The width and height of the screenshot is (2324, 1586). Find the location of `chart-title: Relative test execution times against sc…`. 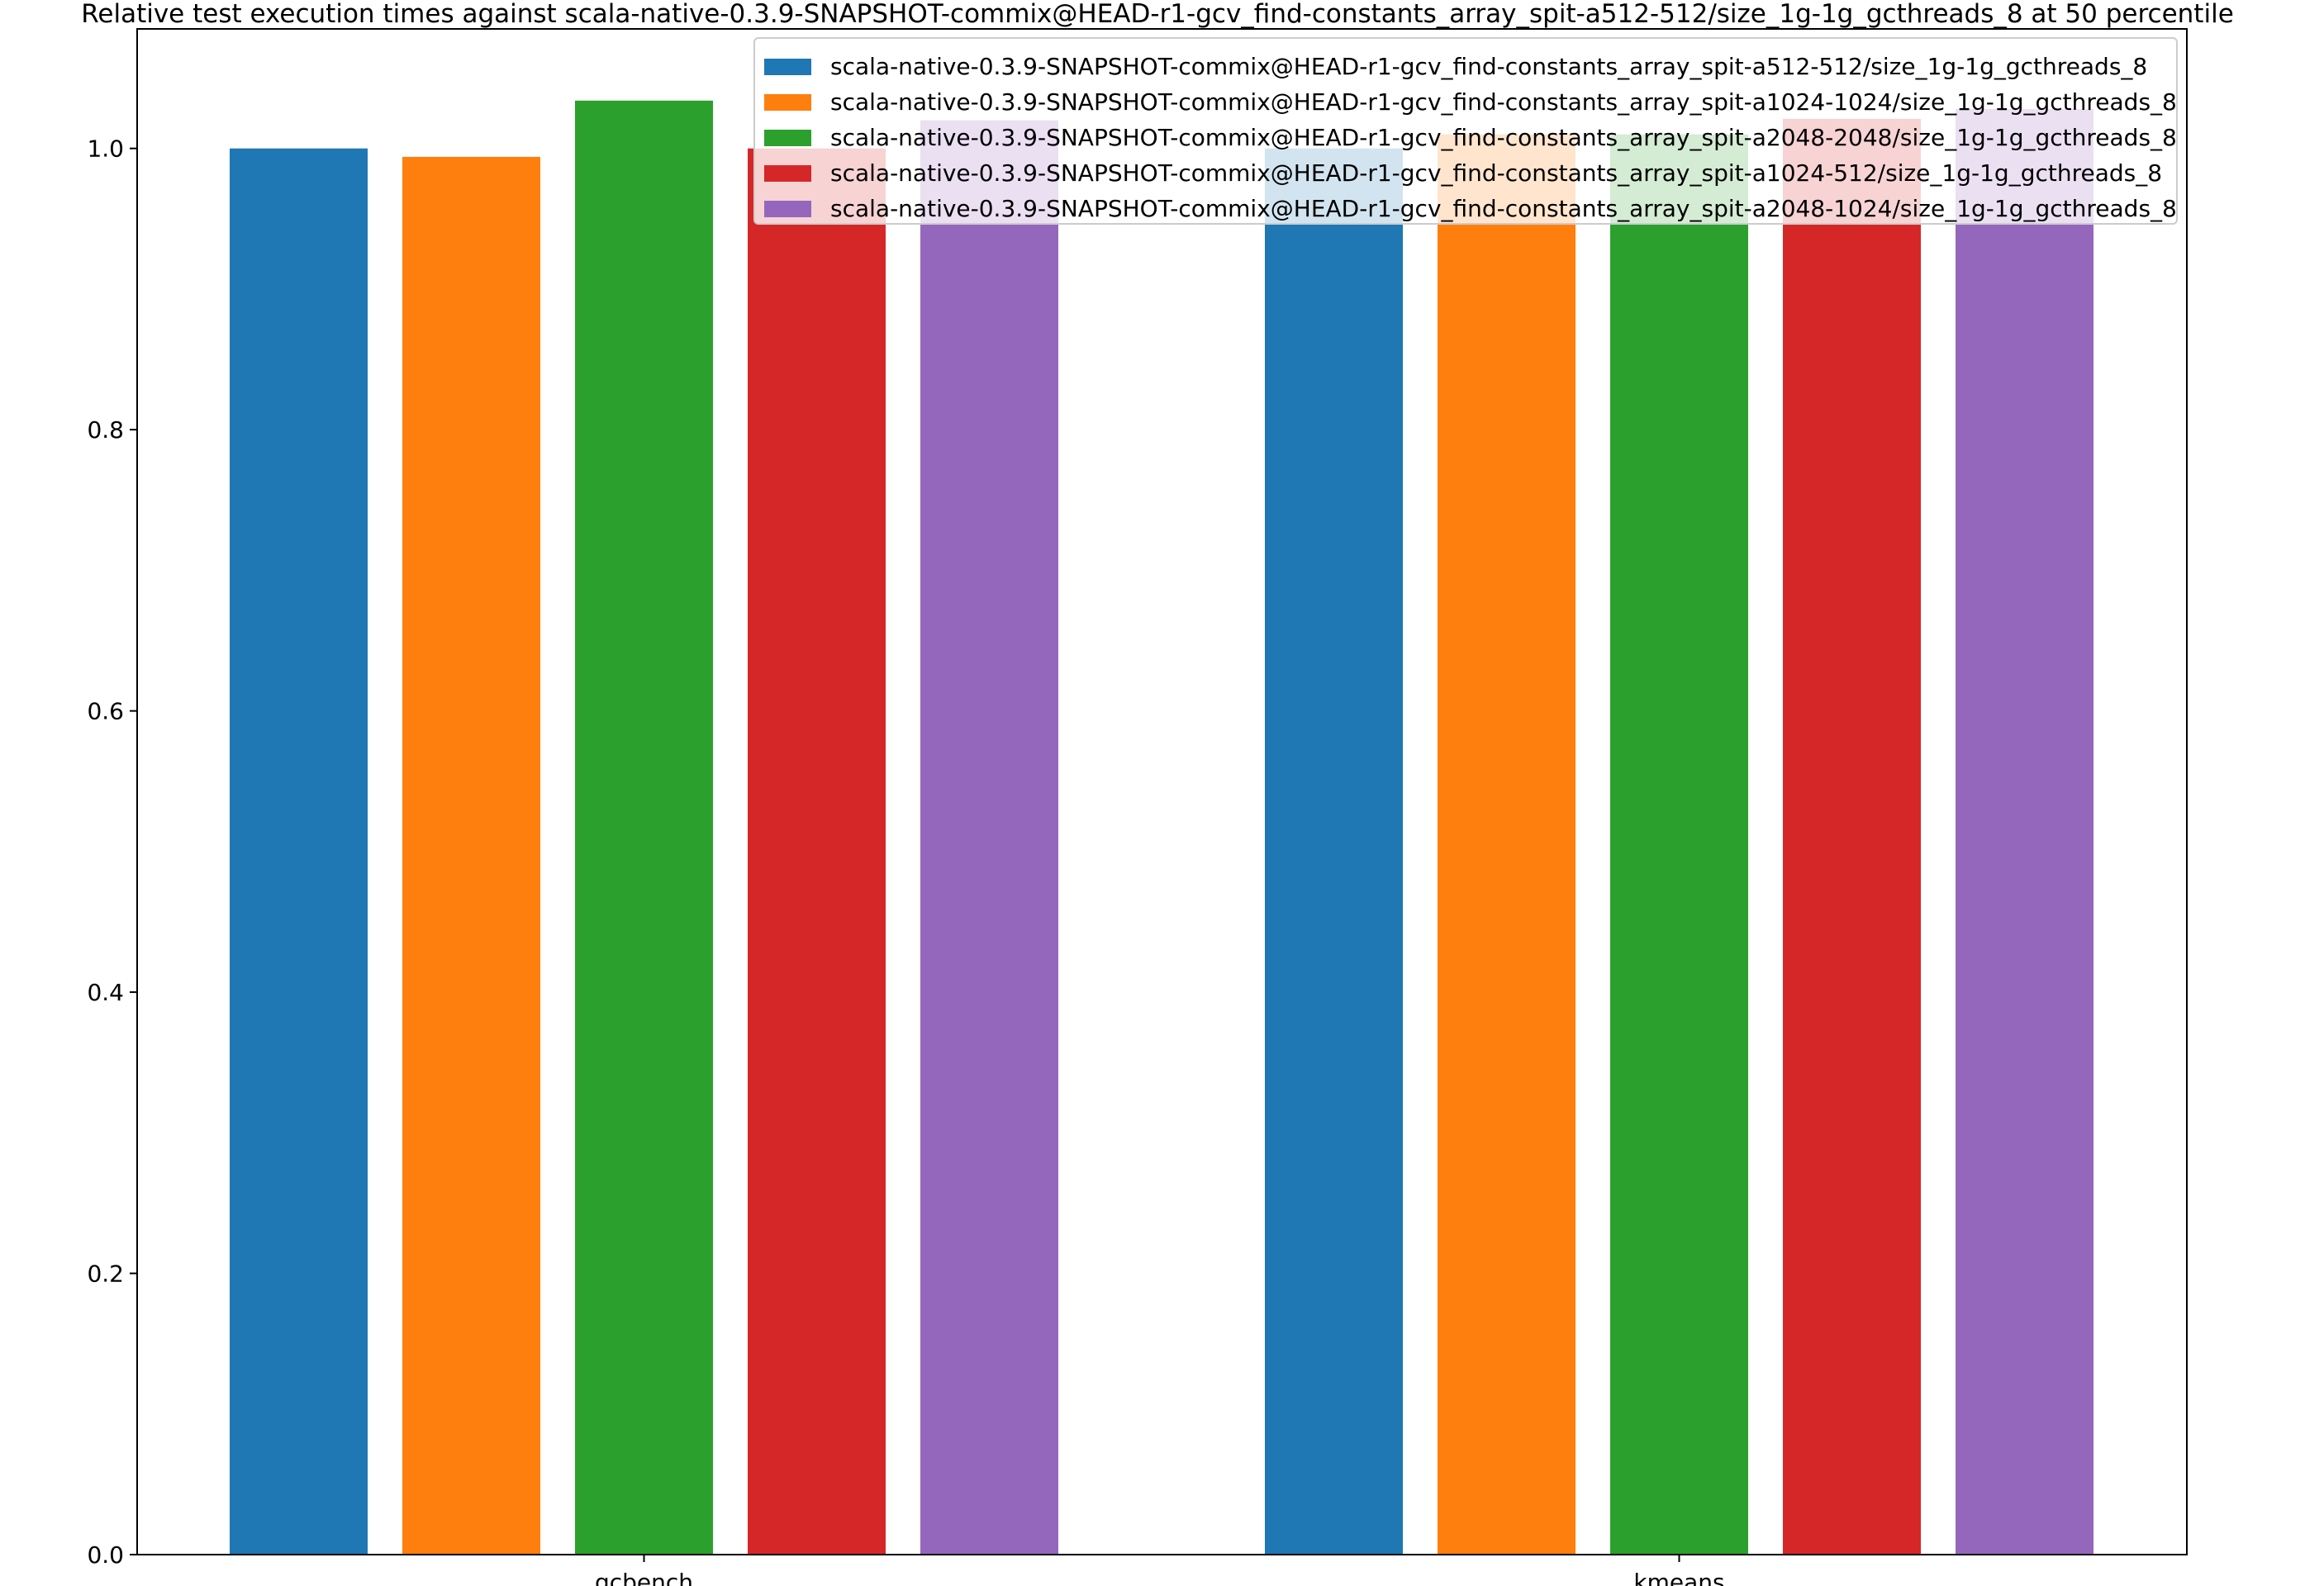

chart-title: Relative test execution times against sc… is located at coordinates (1157, 14).